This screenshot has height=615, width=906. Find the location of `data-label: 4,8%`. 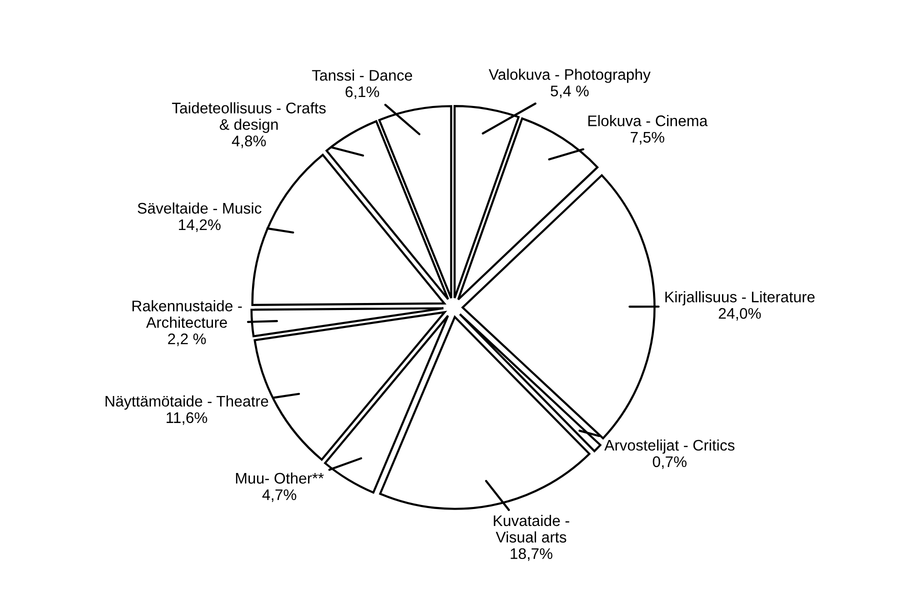

data-label: 4,8% is located at coordinates (249, 142).